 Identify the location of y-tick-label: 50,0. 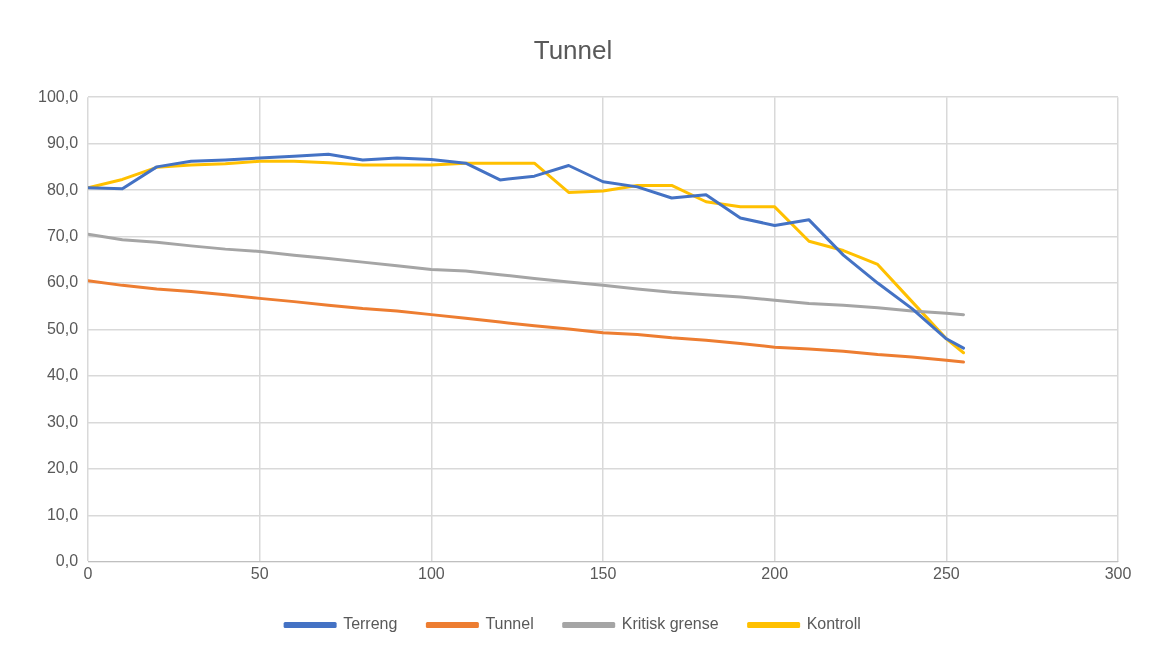
(62, 328).